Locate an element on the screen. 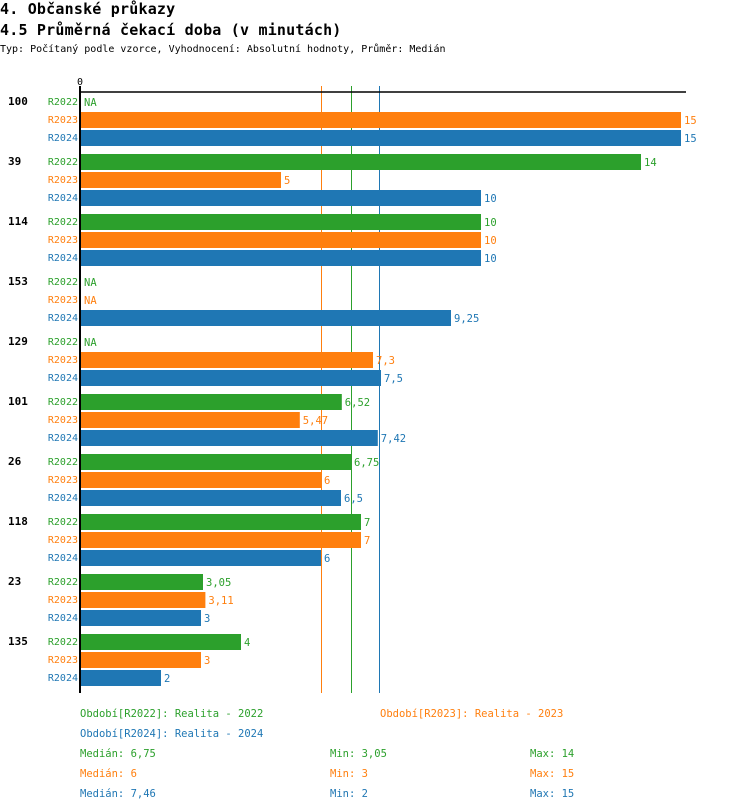 This screenshot has width=750, height=812. category-label: 26 is located at coordinates (15, 461).